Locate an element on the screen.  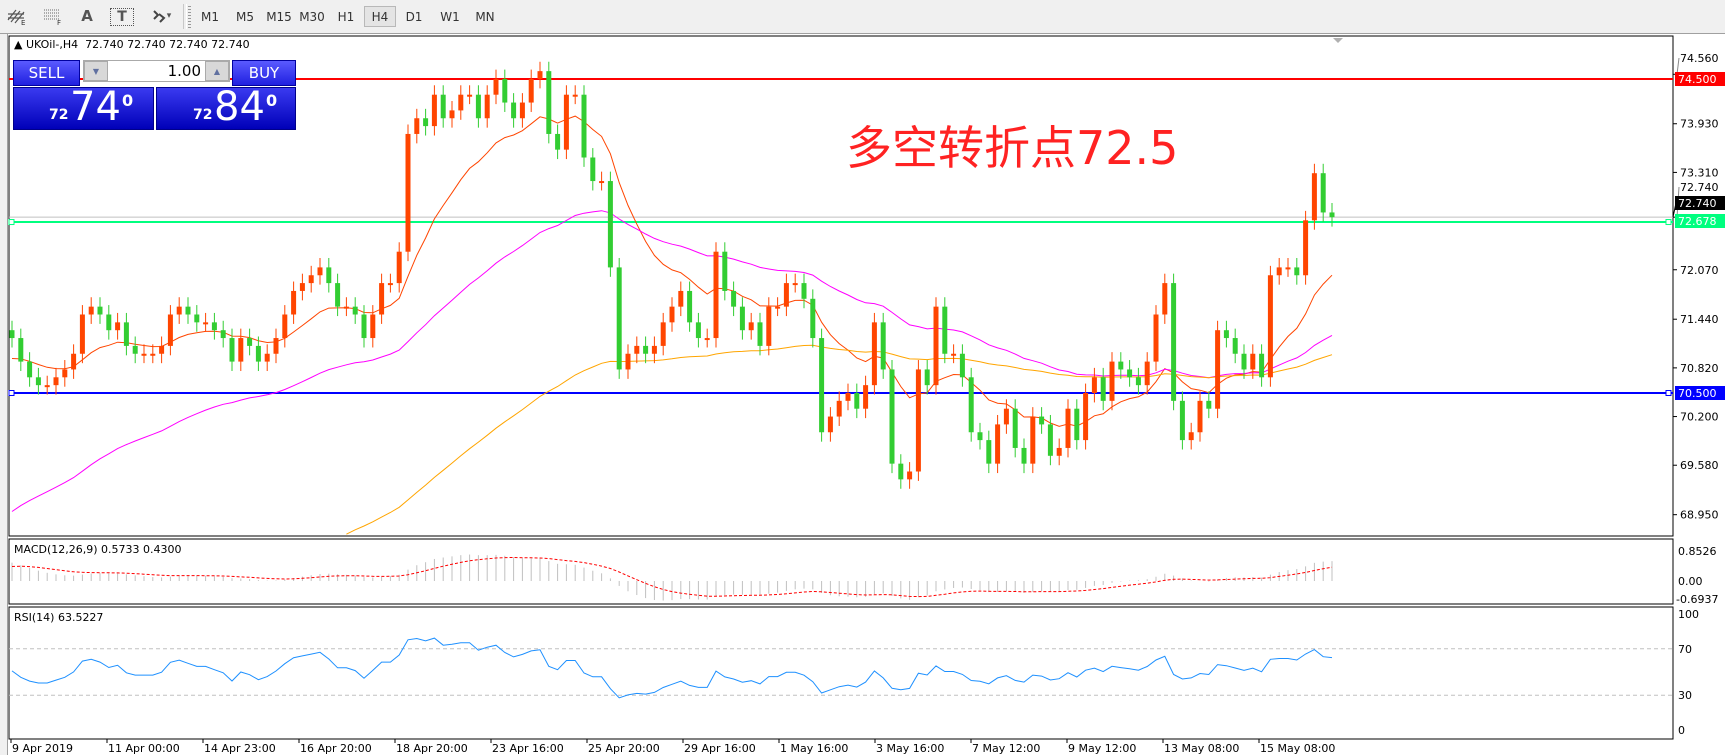
buy-button: BUY is located at coordinates (264, 73).